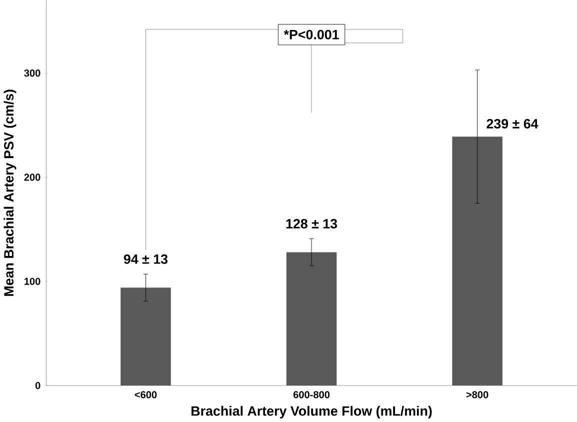 Image resolution: width=577 pixels, height=422 pixels. Describe the element at coordinates (32, 73) in the screenshot. I see `y-tick-label: 300` at that location.